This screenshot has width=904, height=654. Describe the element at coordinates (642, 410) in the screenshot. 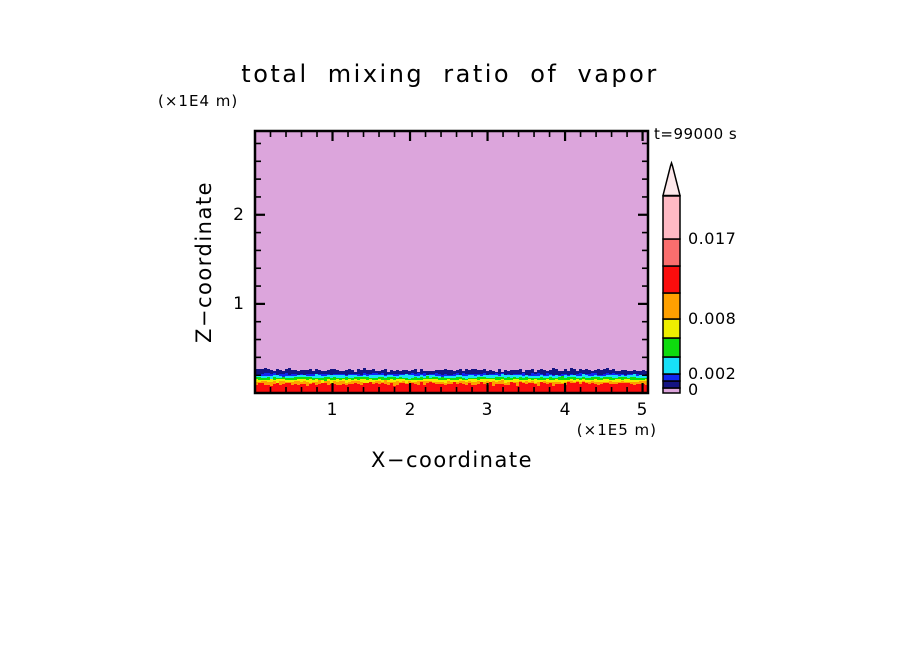

I see `x-tick-label-5: 5` at that location.